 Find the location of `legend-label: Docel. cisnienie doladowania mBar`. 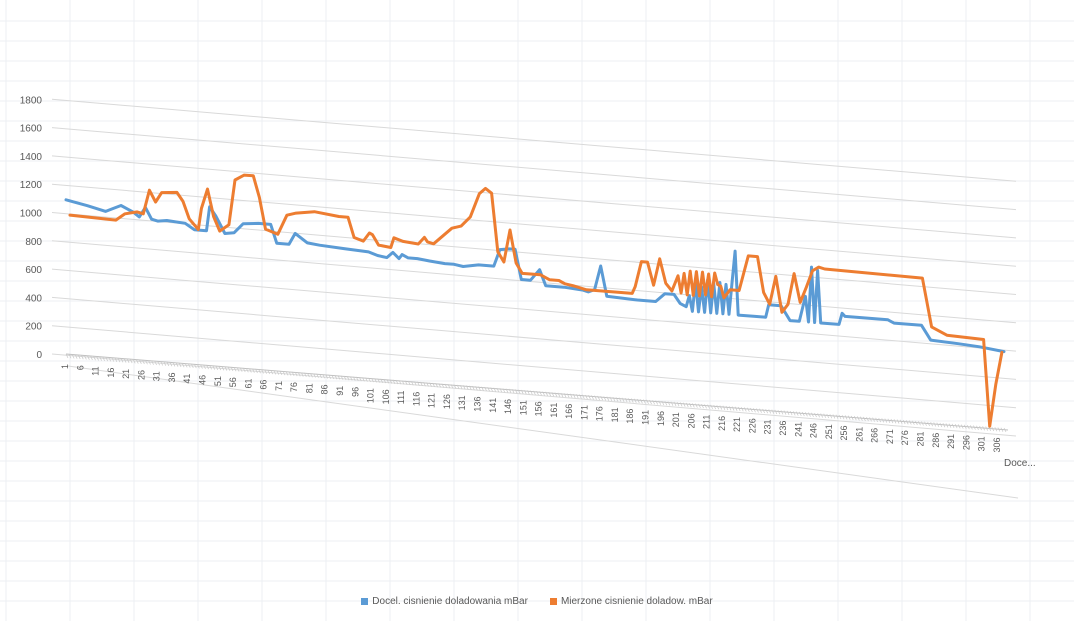

legend-label: Docel. cisnienie doladowania mBar is located at coordinates (450, 601).